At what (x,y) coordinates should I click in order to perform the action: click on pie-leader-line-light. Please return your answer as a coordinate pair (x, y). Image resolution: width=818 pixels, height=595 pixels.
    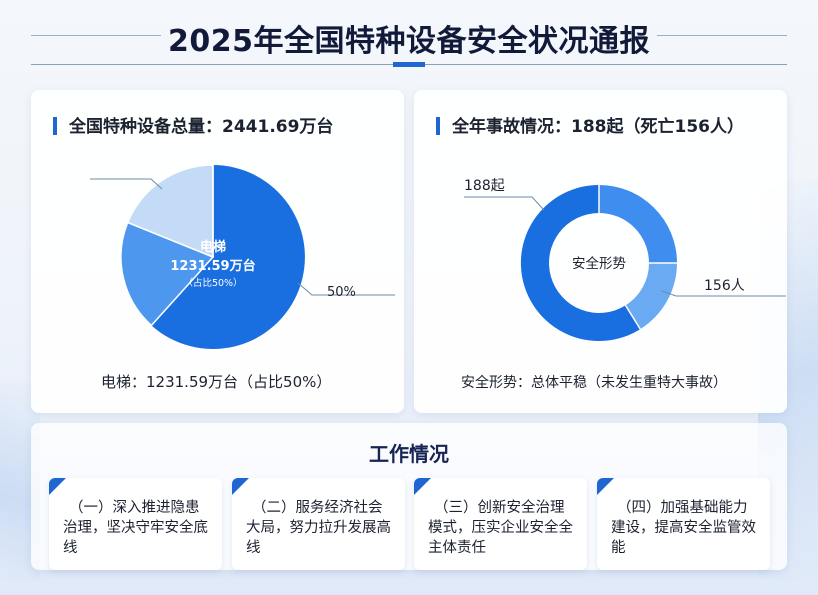
    Looking at the image, I should click on (126, 184).